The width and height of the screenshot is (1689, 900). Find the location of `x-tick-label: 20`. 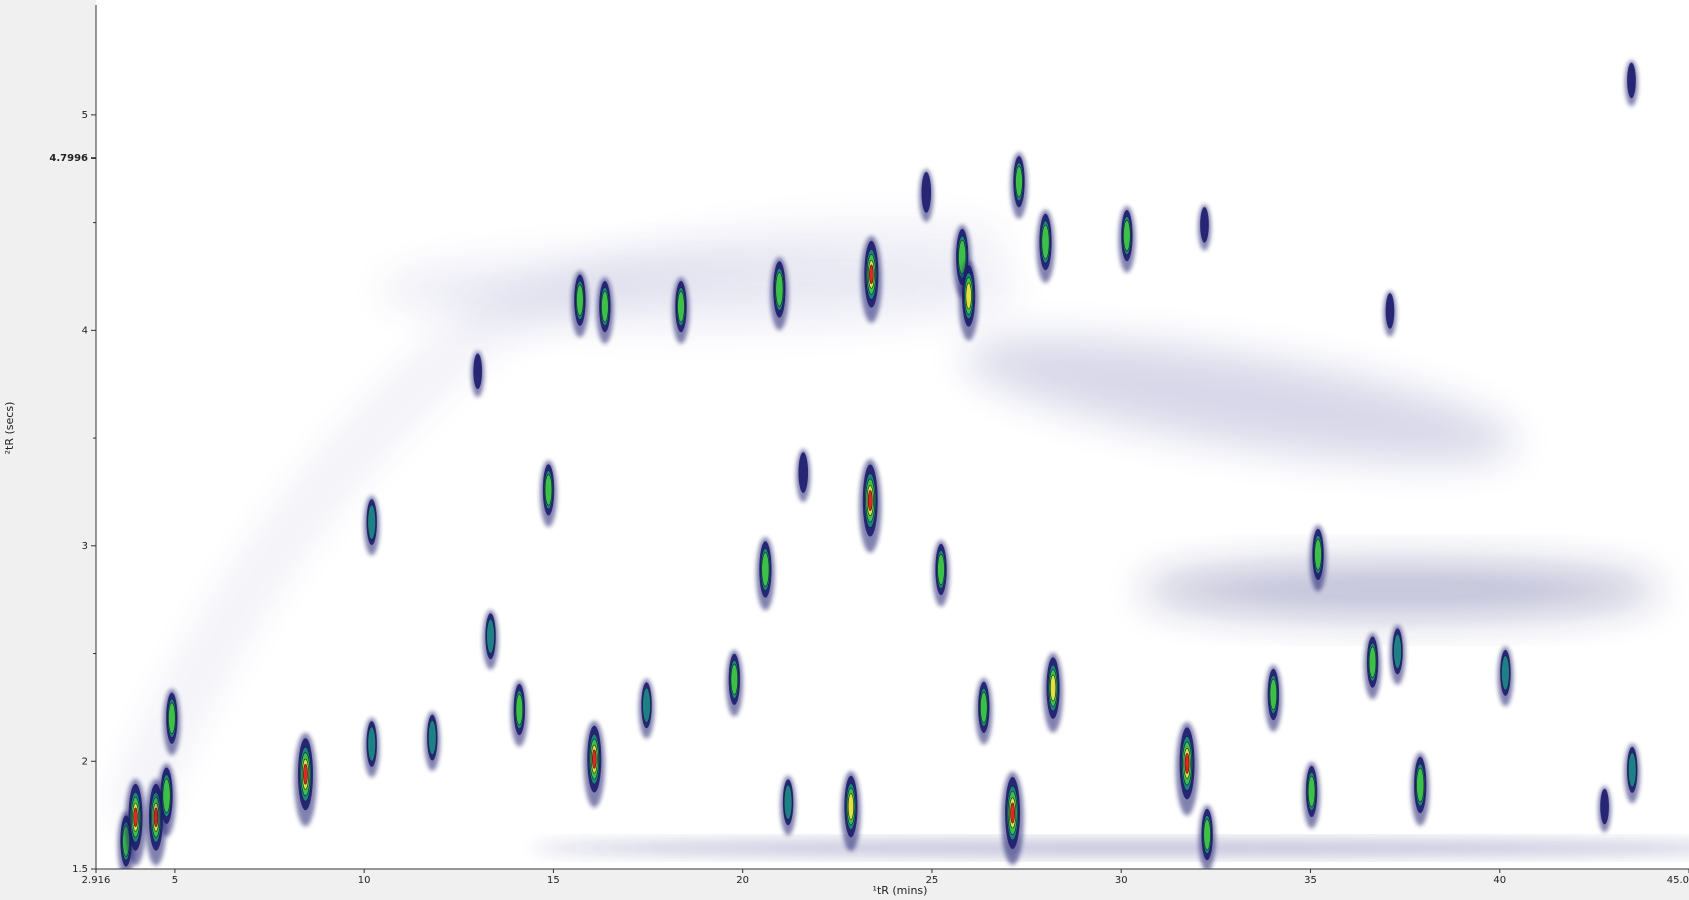

x-tick-label: 20 is located at coordinates (742, 880).